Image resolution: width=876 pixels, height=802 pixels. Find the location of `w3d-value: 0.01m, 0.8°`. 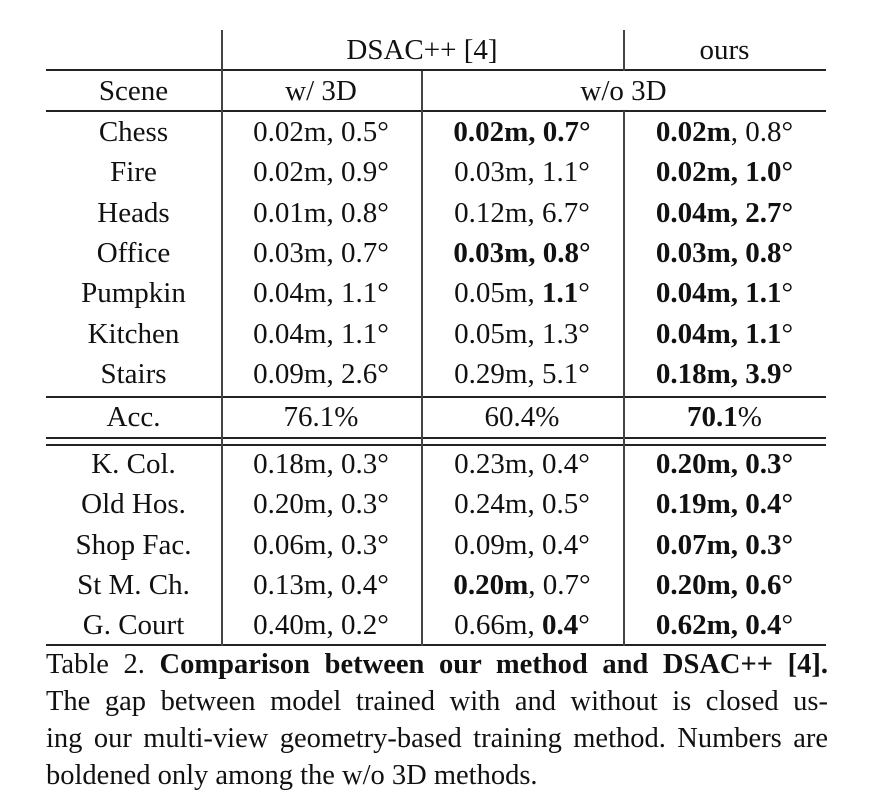

w3d-value: 0.01m, 0.8° is located at coordinates (321, 213).